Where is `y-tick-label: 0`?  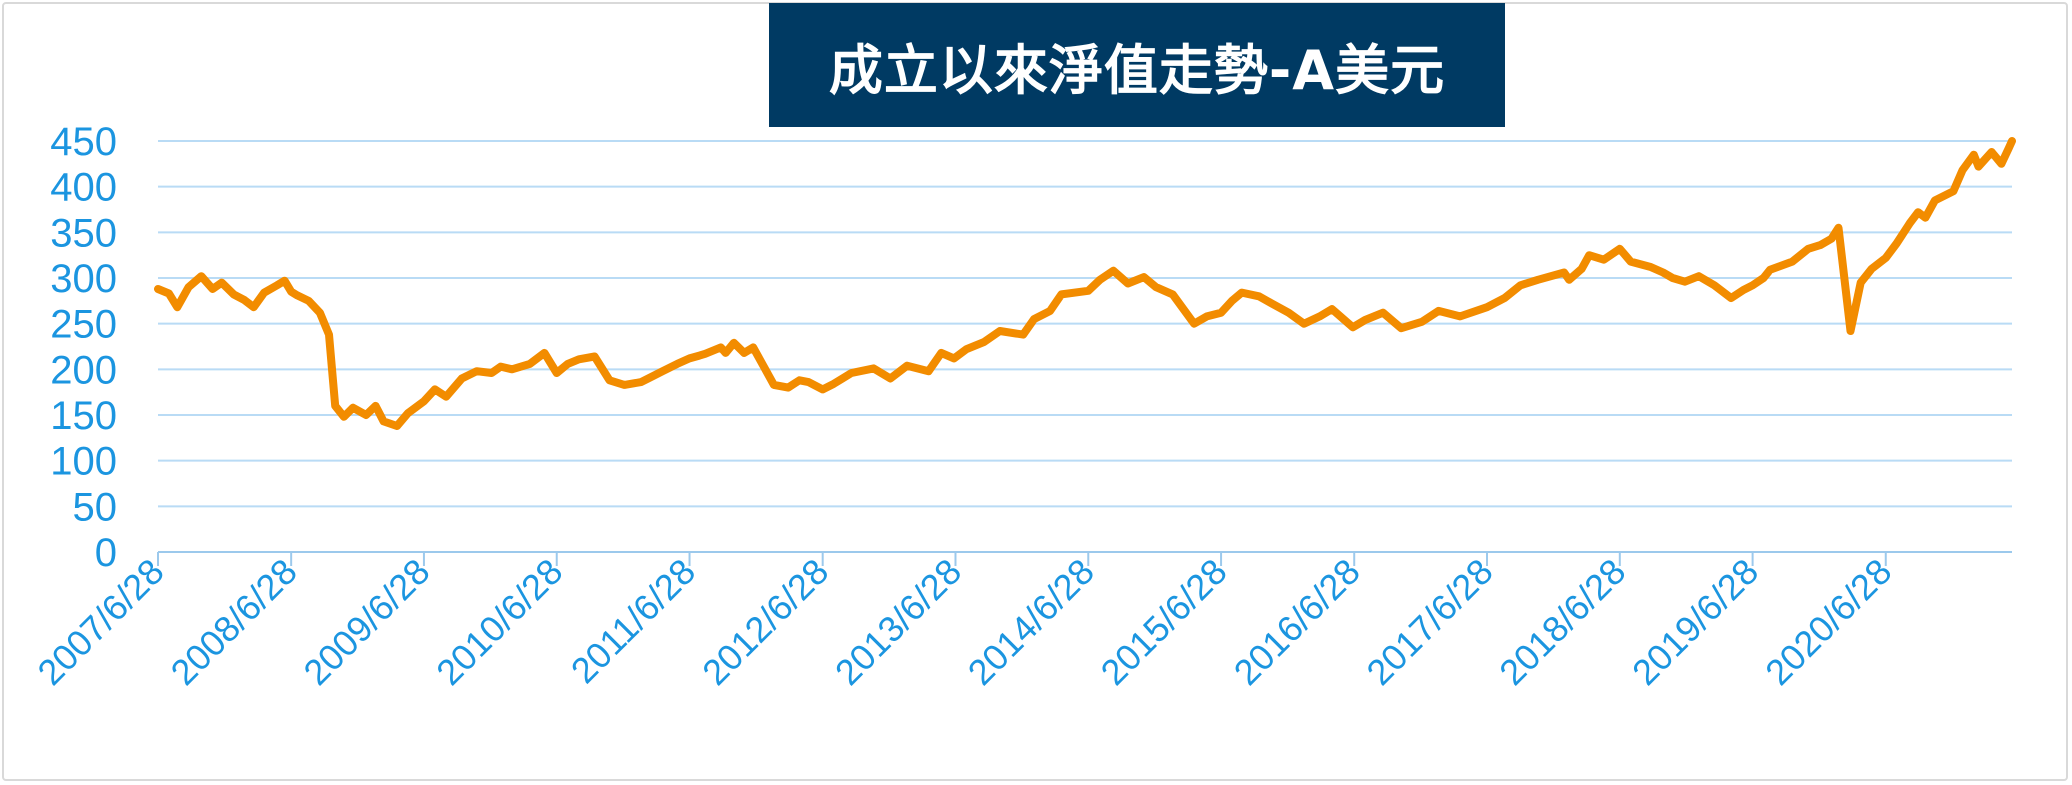
y-tick-label: 0 is located at coordinates (106, 553).